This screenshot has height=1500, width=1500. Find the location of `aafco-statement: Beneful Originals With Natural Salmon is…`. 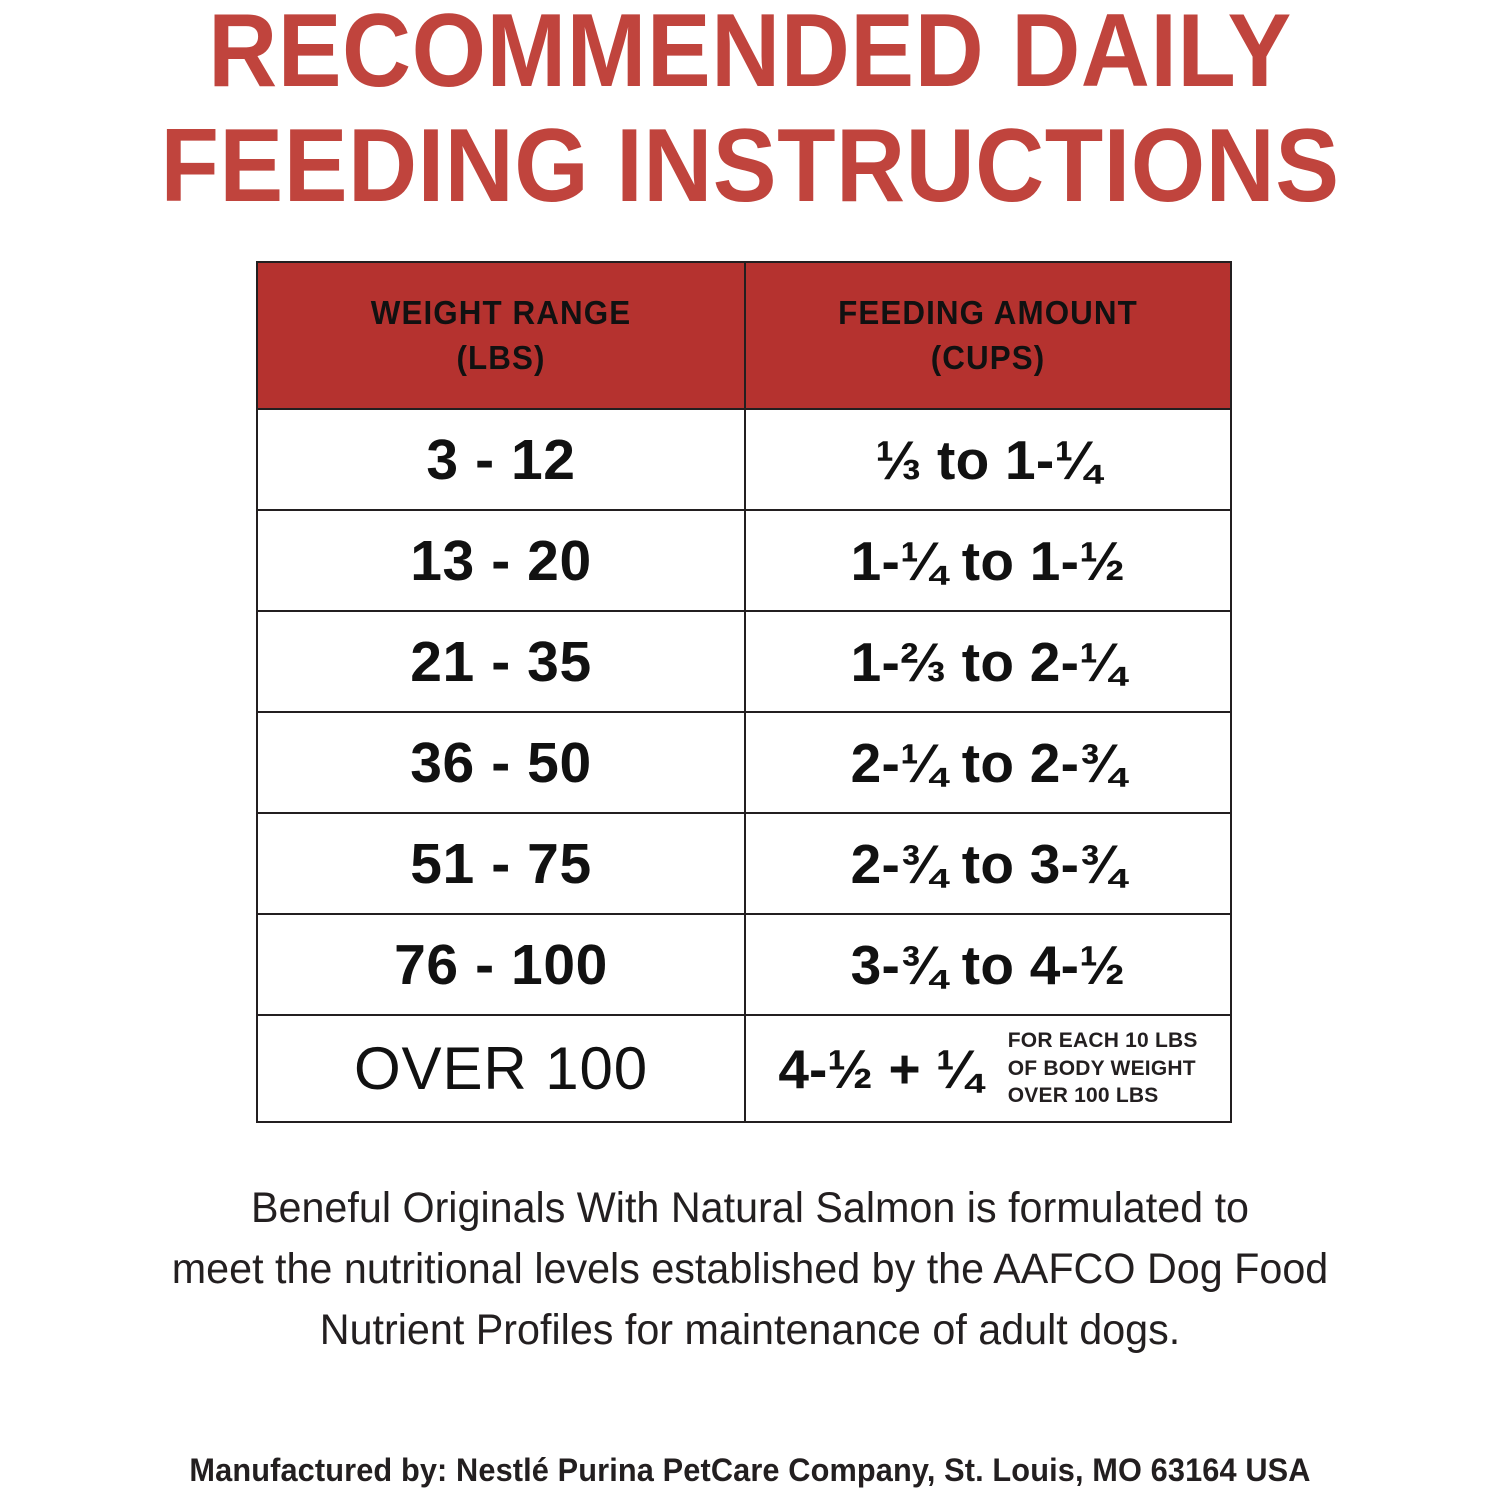

aafco-statement: Beneful Originals With Natural Salmon is… is located at coordinates (750, 1269).